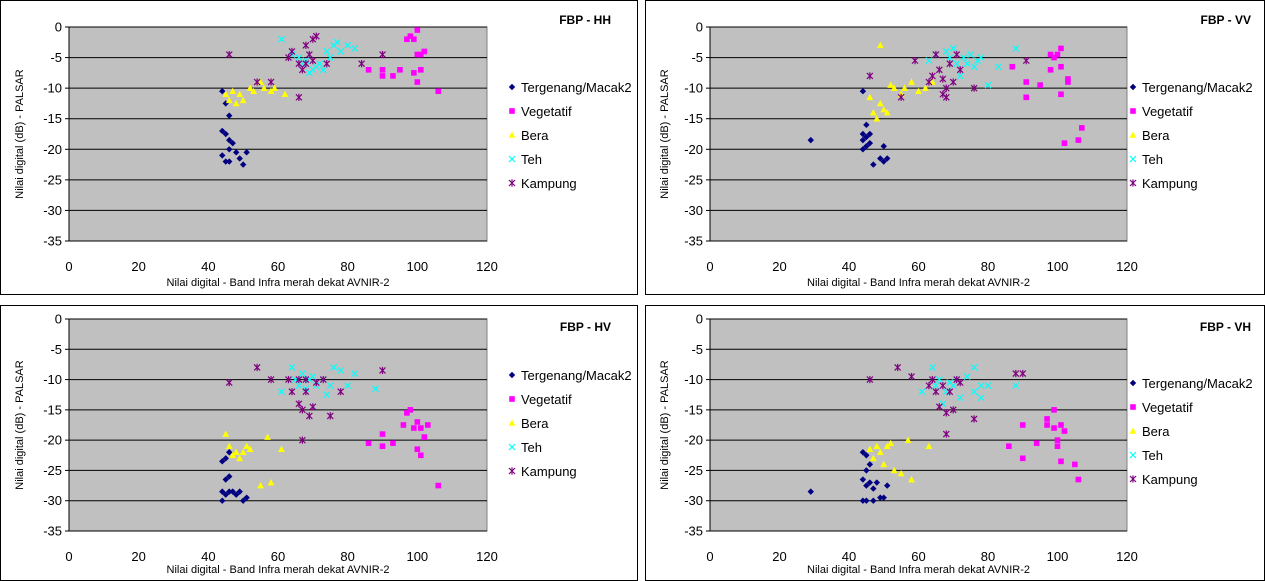 Image resolution: width=1265 pixels, height=581 pixels. Describe the element at coordinates (253, 459) in the screenshot. I see `series-bera` at that location.